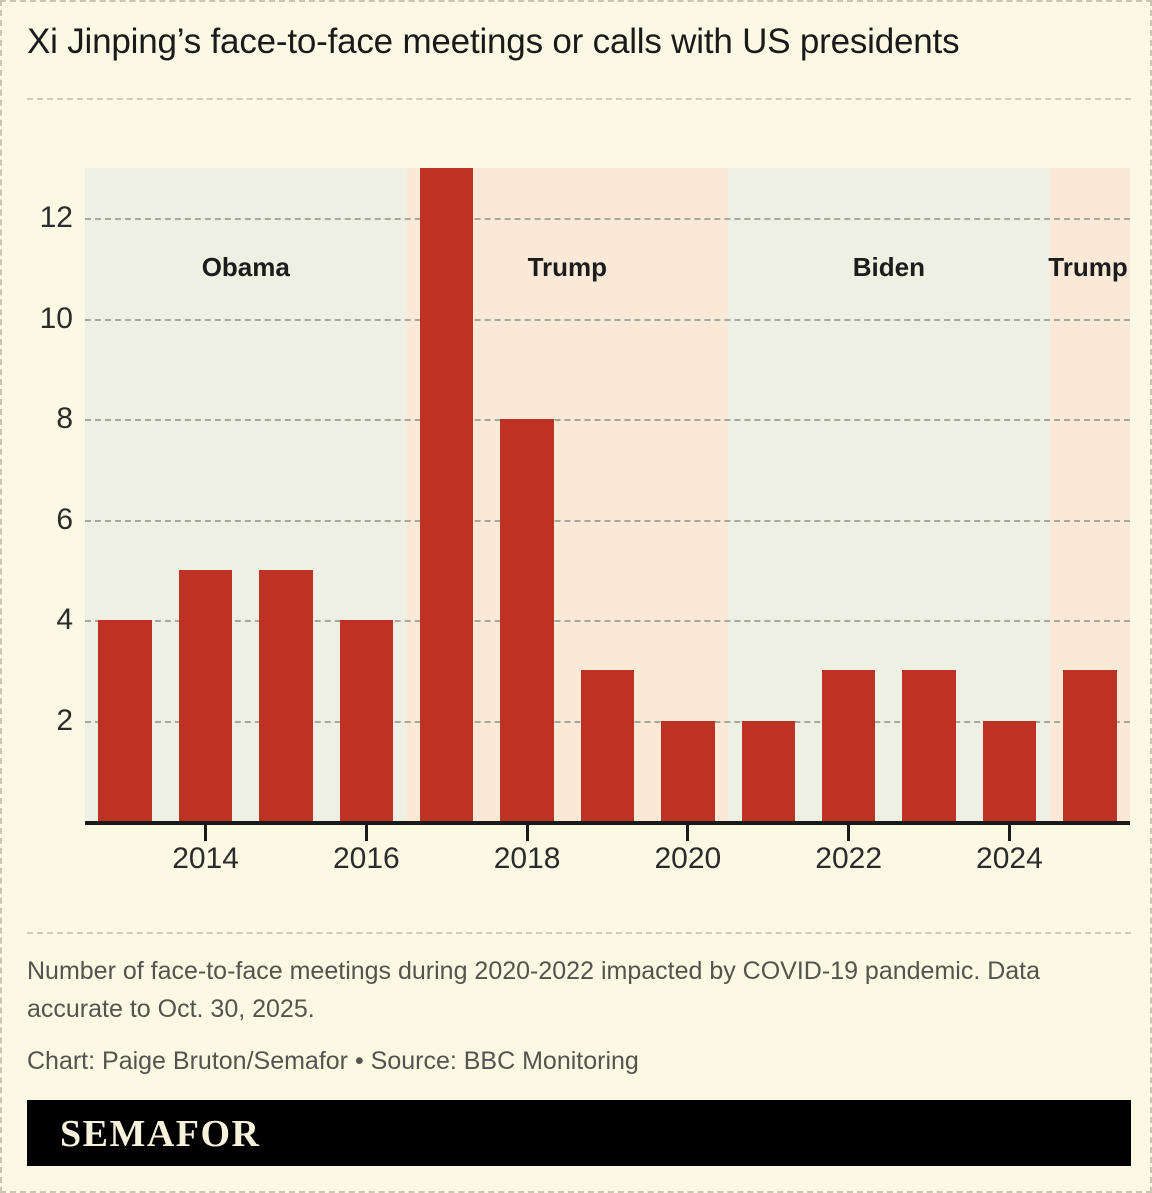 This screenshot has height=1193, width=1152. Describe the element at coordinates (205, 695) in the screenshot. I see `bar-2014` at that location.